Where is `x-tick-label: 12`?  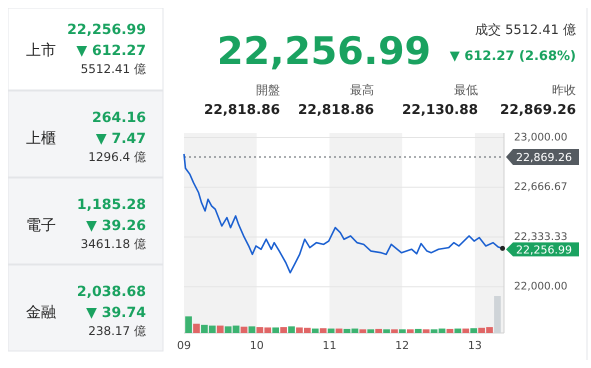 x-tick-label: 12 is located at coordinates (402, 345).